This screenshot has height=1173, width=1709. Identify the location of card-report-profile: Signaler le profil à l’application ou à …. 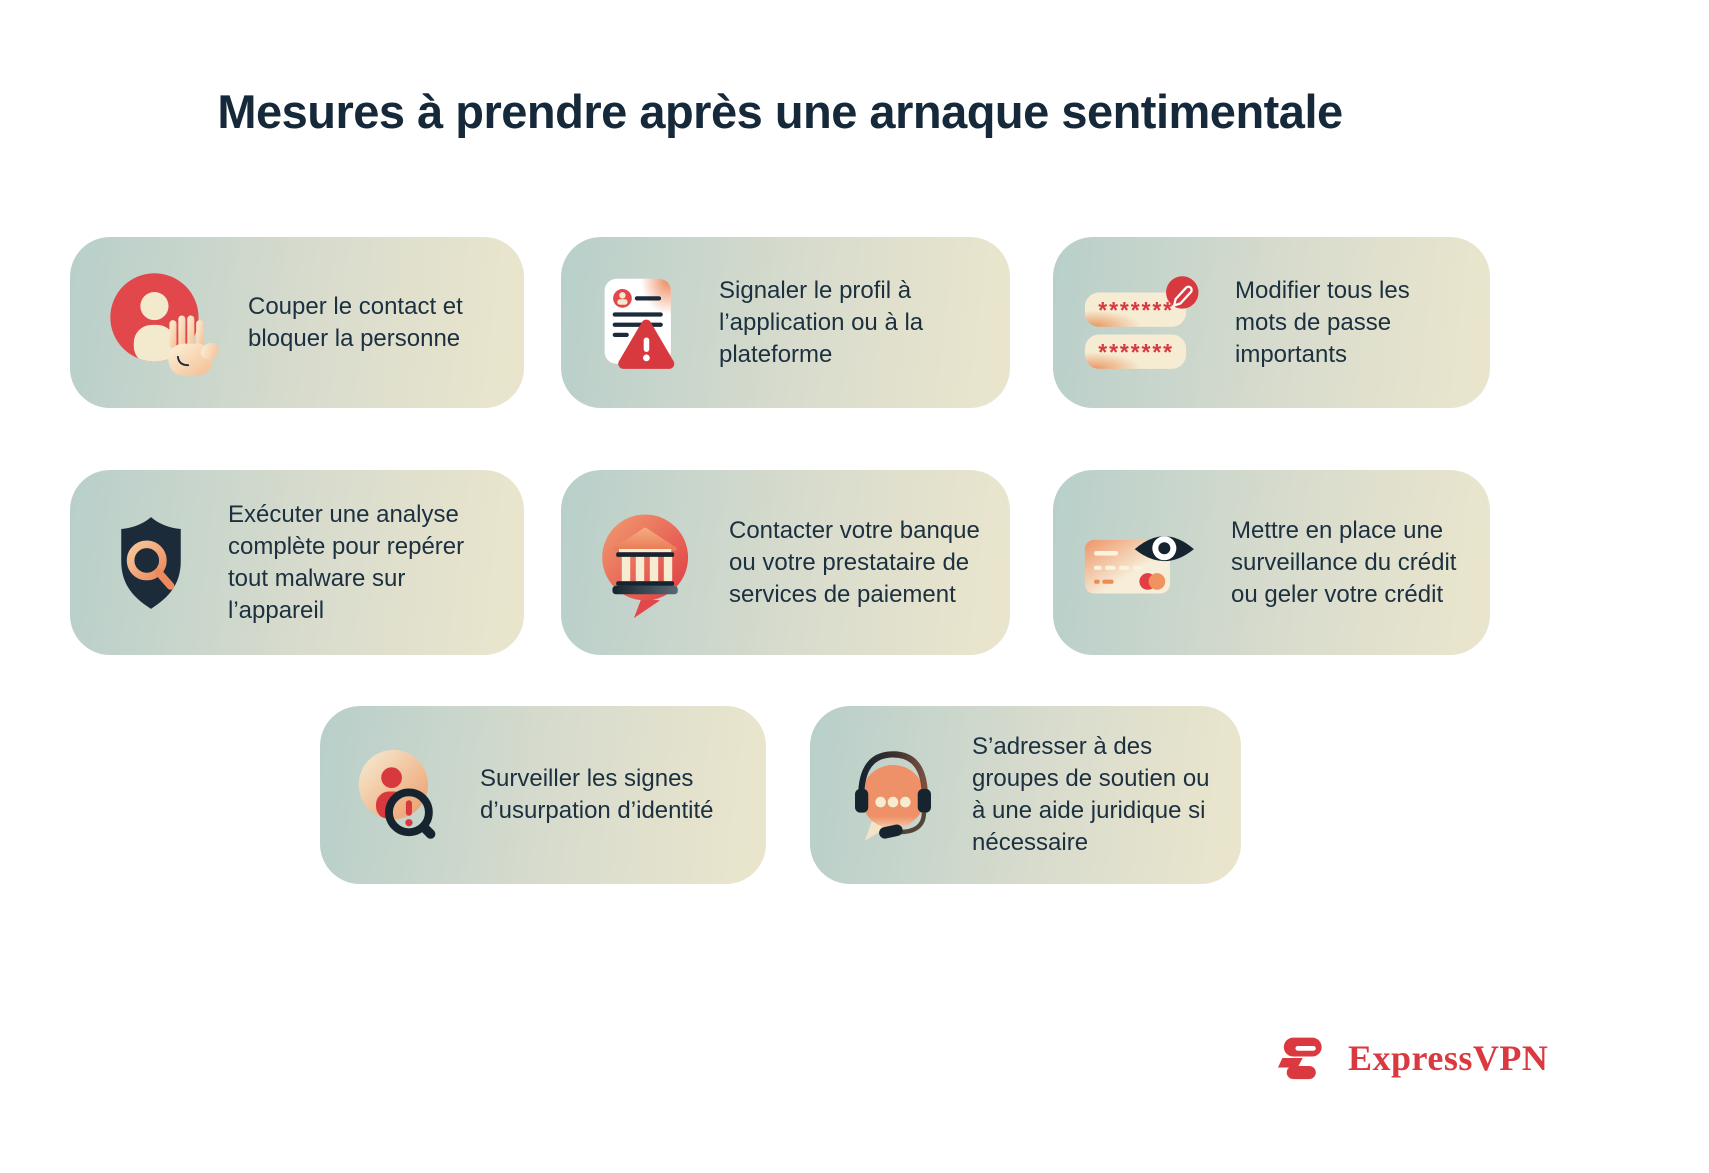
(785, 322).